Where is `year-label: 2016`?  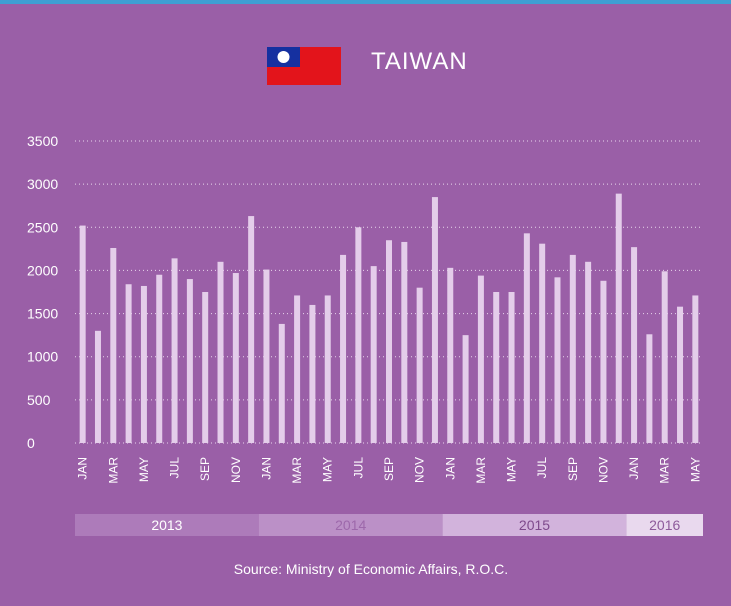 year-label: 2016 is located at coordinates (664, 525).